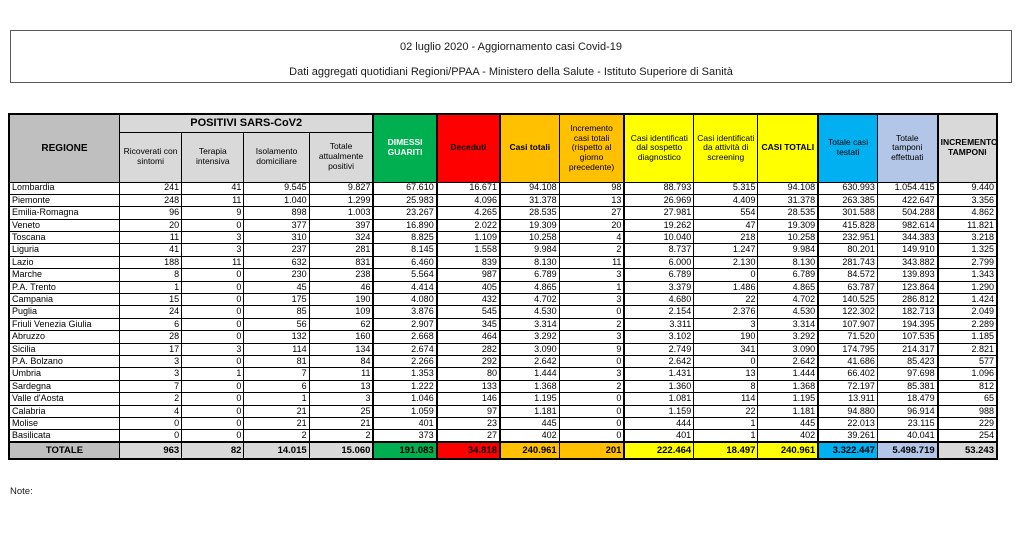  What do you see at coordinates (405, 411) in the screenshot?
I see `value-cell: 1.059` at bounding box center [405, 411].